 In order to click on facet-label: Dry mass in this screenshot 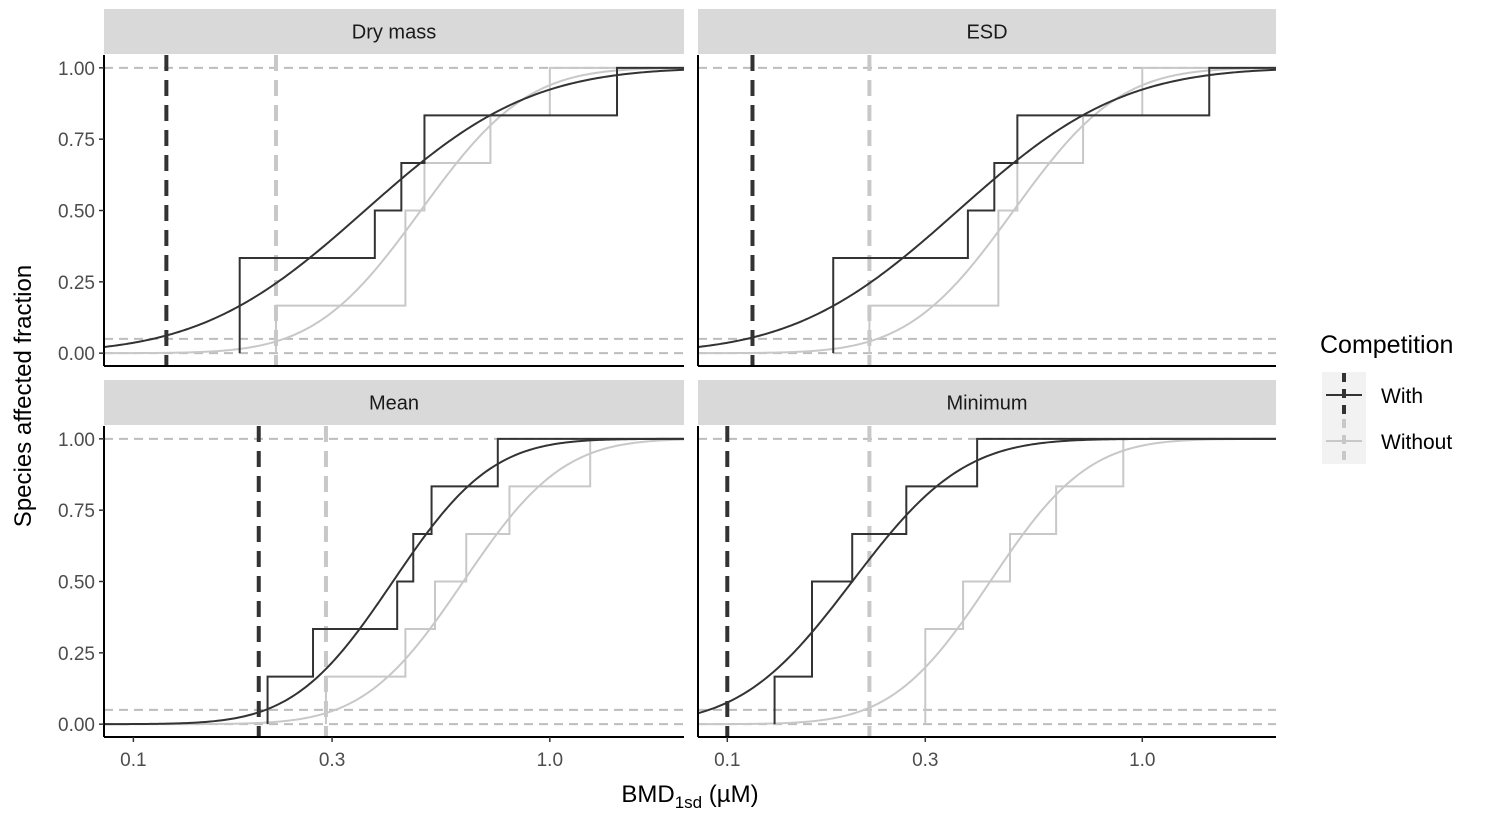, I will do `click(394, 33)`.